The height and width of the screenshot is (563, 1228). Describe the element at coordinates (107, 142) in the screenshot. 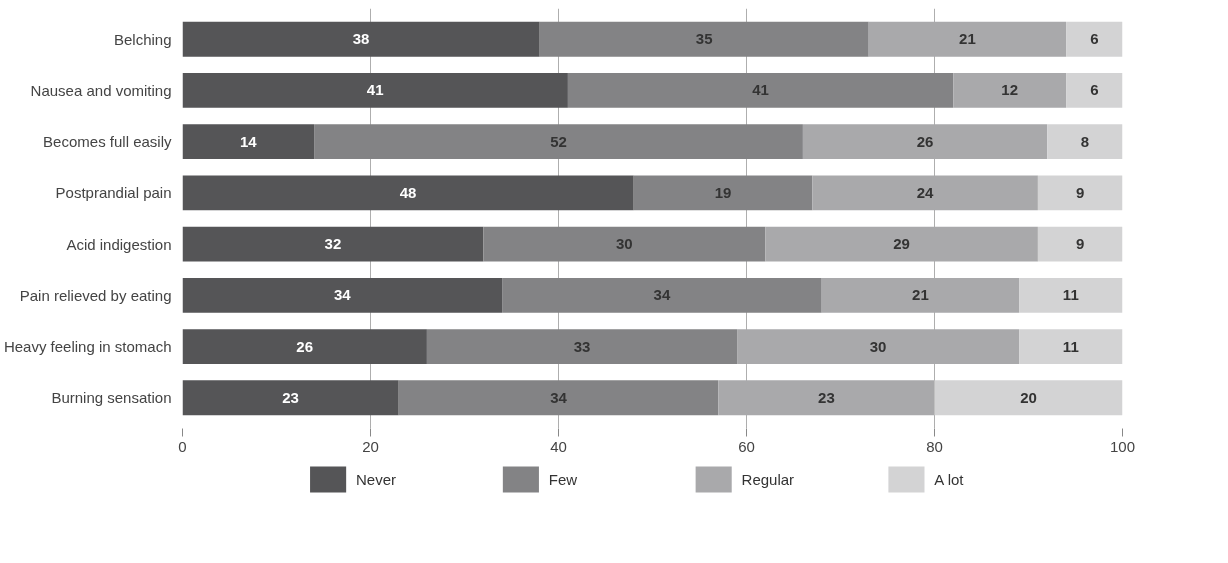

I see `y-tick-label: Becomes full easily` at that location.